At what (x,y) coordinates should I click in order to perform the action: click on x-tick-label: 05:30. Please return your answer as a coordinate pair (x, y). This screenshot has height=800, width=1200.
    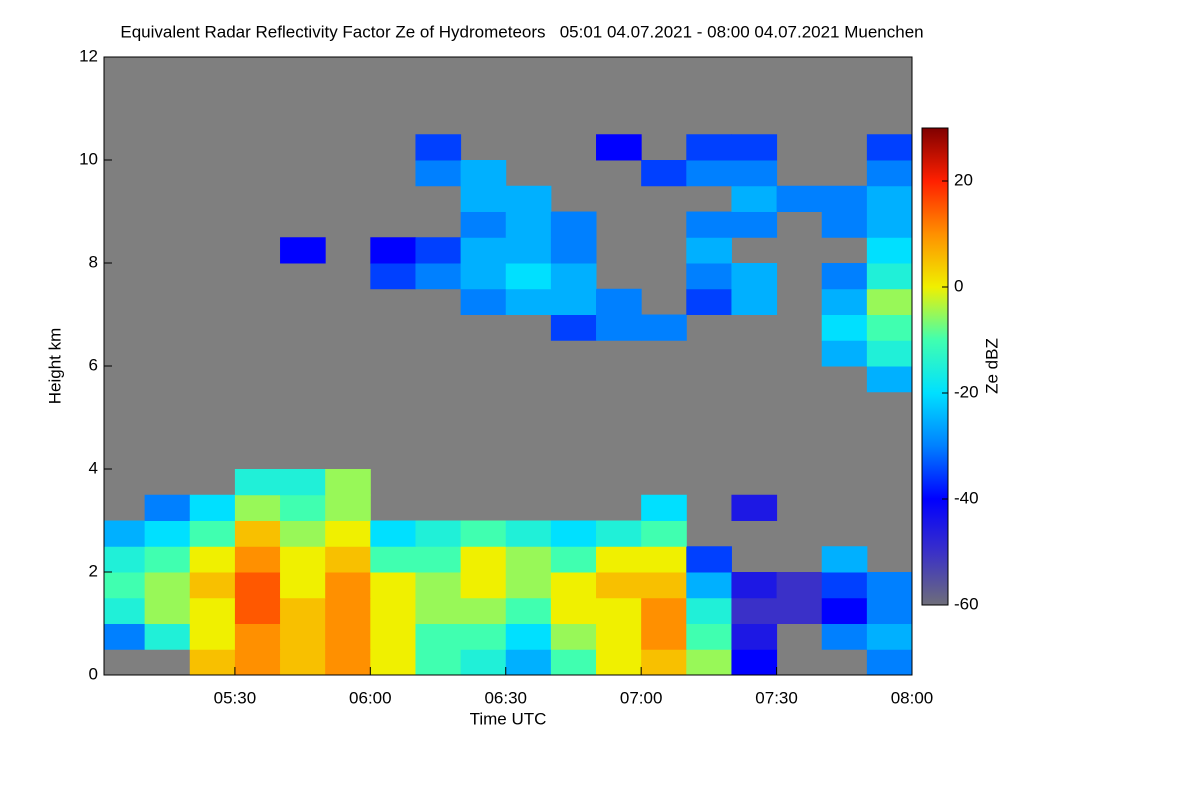
    Looking at the image, I should click on (235, 697).